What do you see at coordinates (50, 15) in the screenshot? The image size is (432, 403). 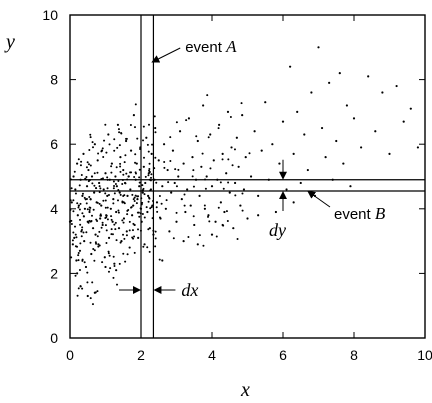 I see `y-tick-label: 10` at bounding box center [50, 15].